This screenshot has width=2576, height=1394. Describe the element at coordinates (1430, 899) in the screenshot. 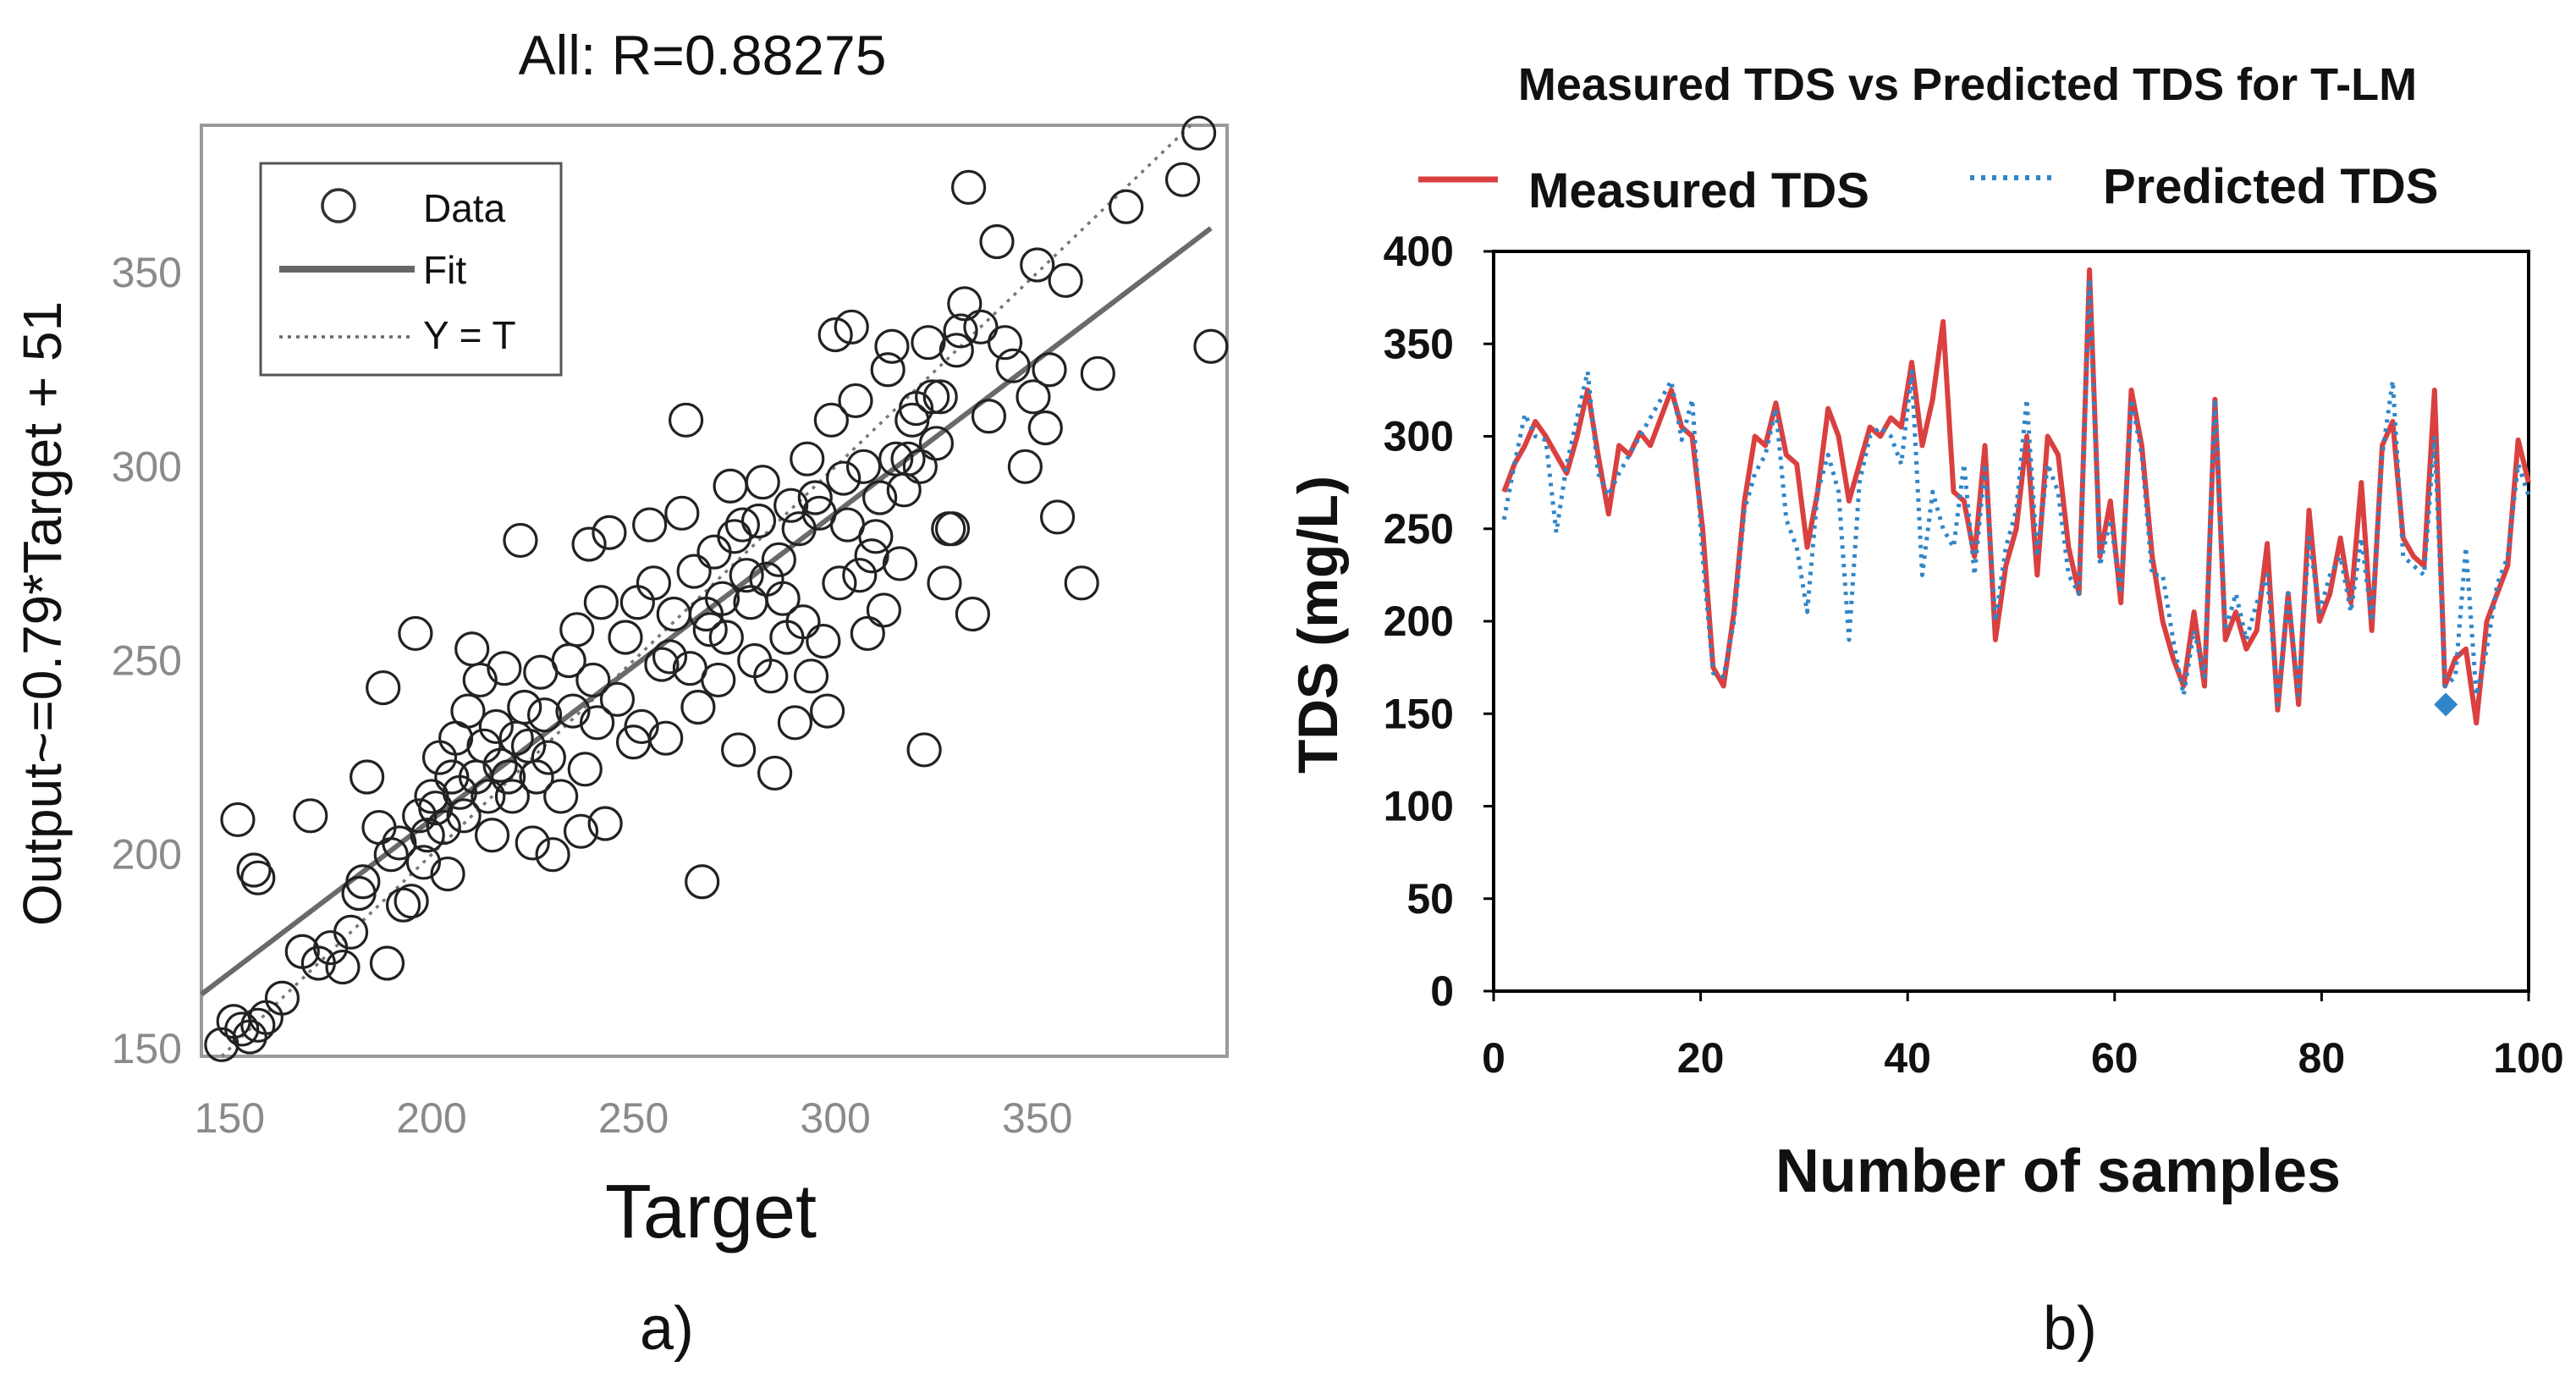

I see `right-y-tick-50: 50` at that location.